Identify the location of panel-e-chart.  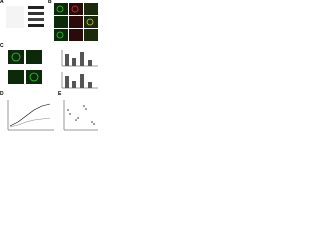
(80, 115).